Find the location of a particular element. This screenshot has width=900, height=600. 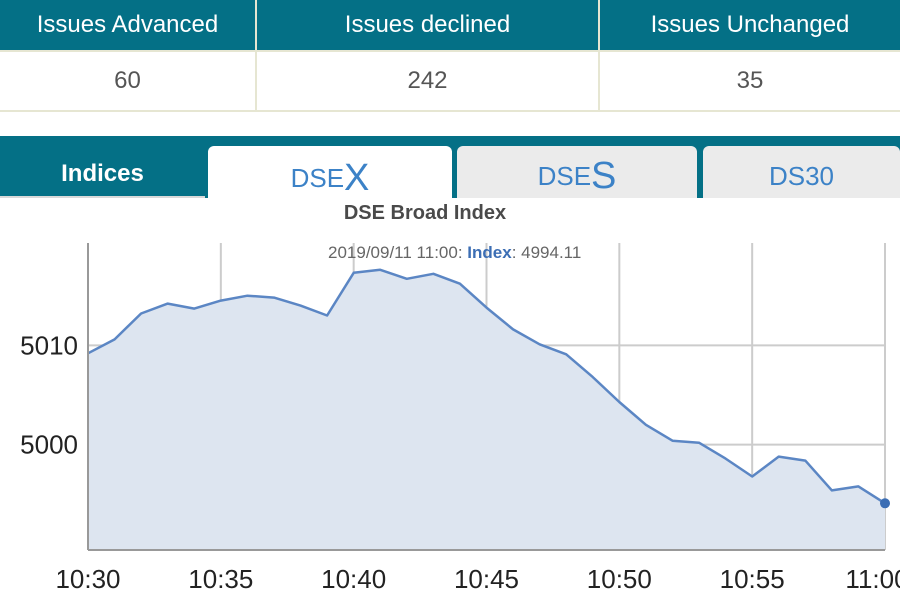

x-tick-label: 10:30 is located at coordinates (87, 579).